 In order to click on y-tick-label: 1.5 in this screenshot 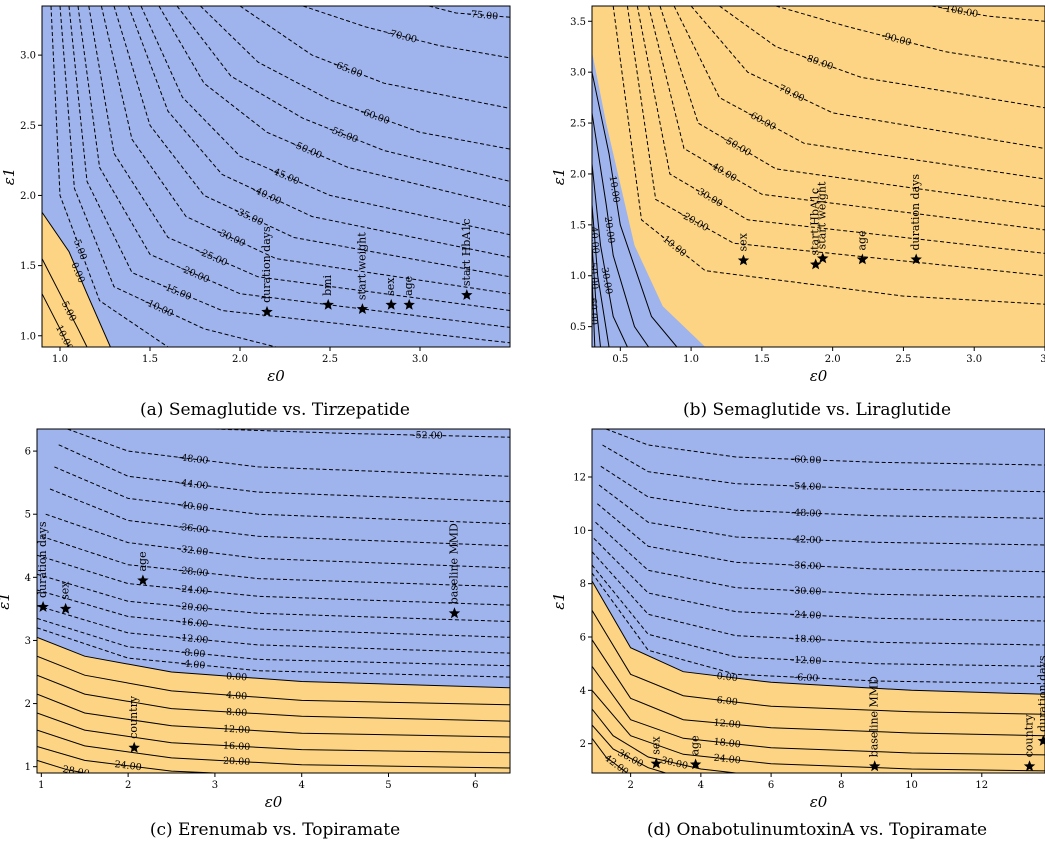, I will do `click(578, 225)`.